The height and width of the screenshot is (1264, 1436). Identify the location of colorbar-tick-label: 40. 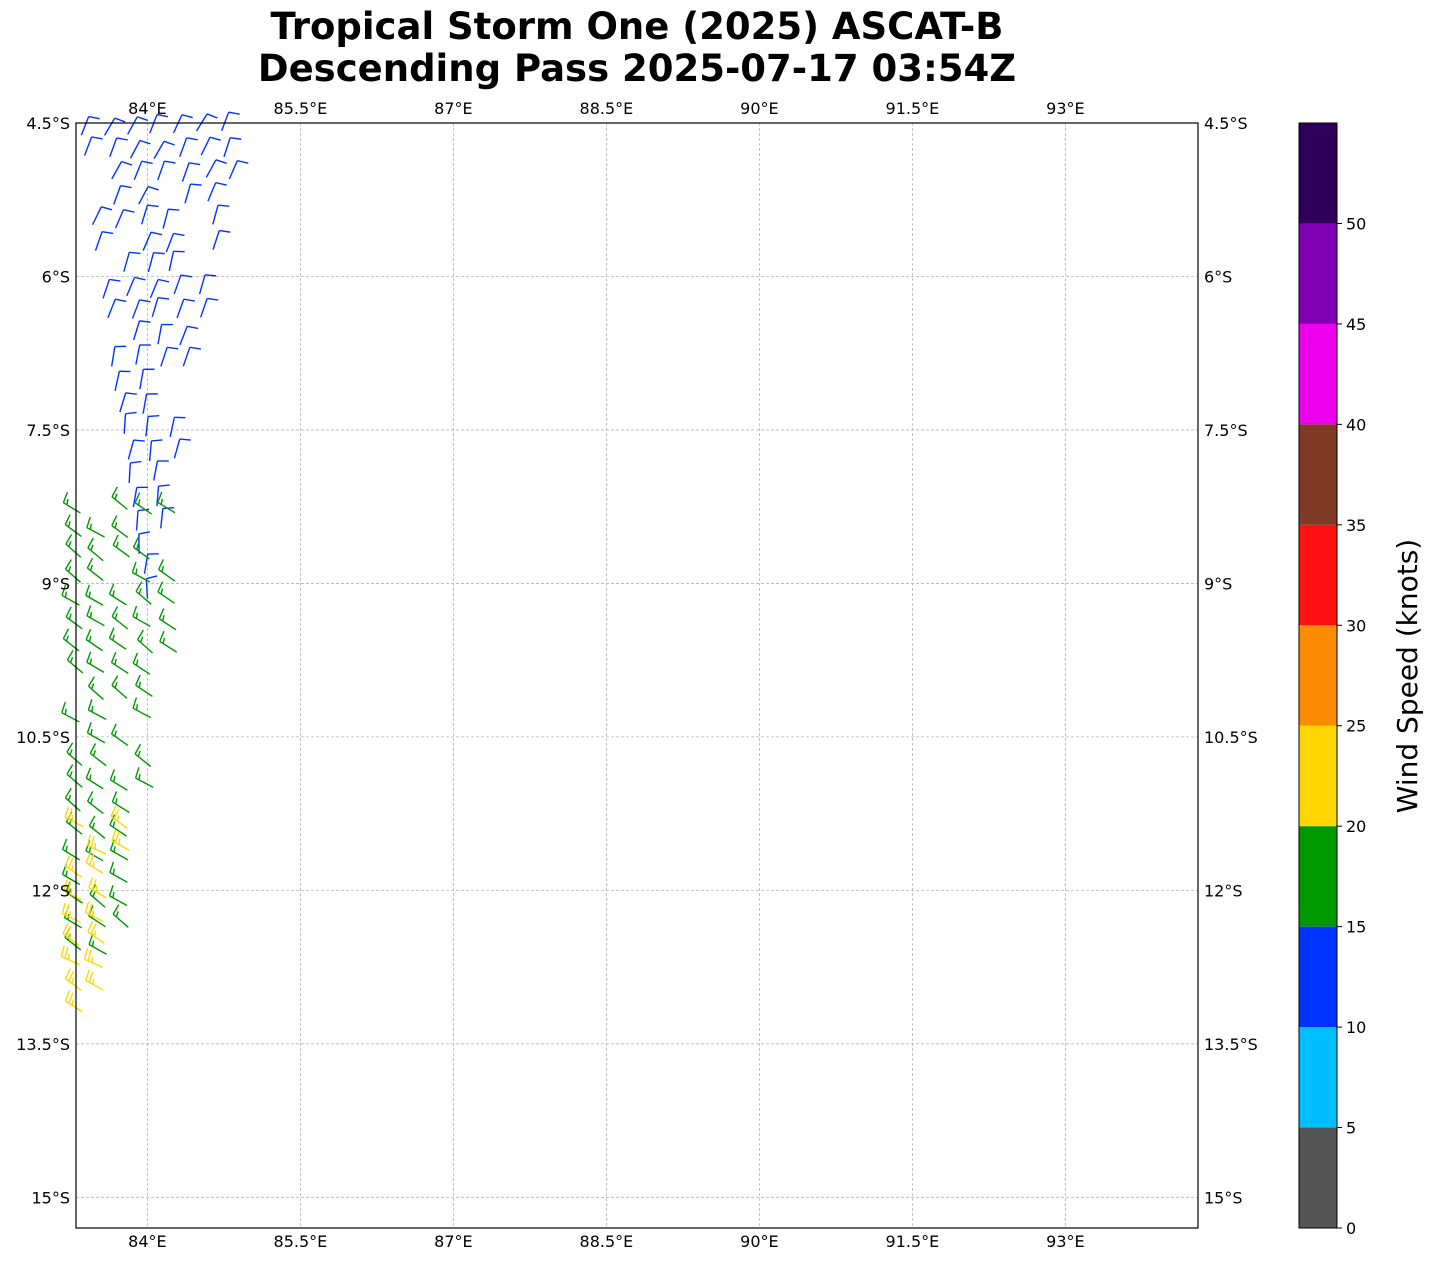
(1356, 424).